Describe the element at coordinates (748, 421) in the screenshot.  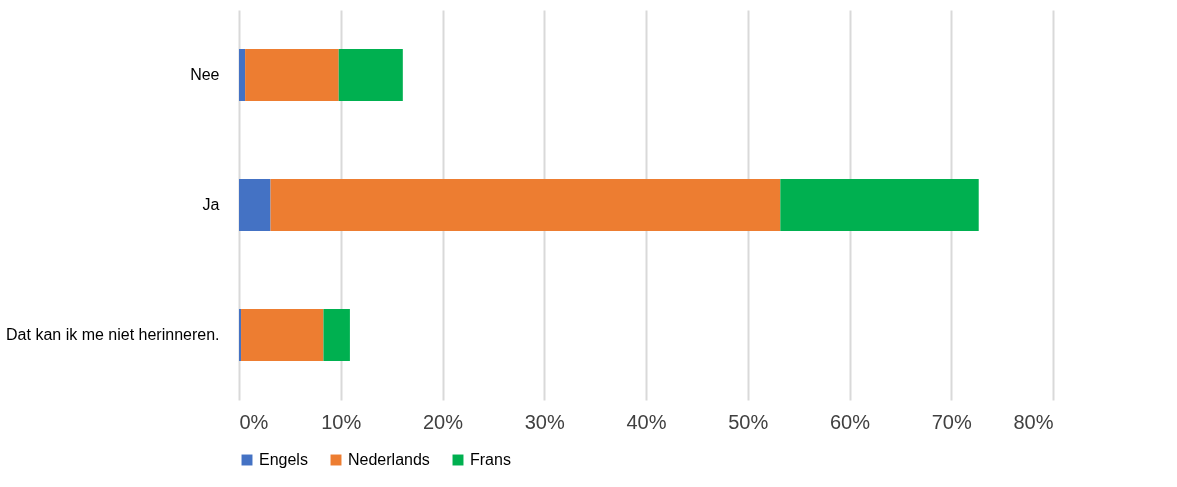
I see `x-tick-label: 50%` at that location.